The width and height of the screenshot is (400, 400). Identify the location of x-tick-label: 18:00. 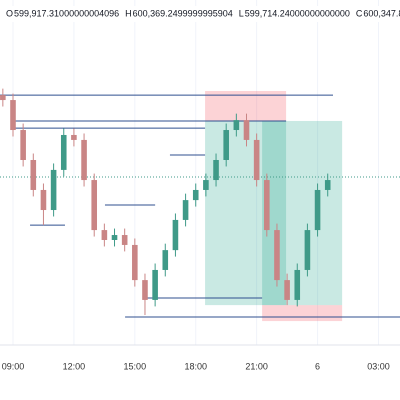
(195, 366).